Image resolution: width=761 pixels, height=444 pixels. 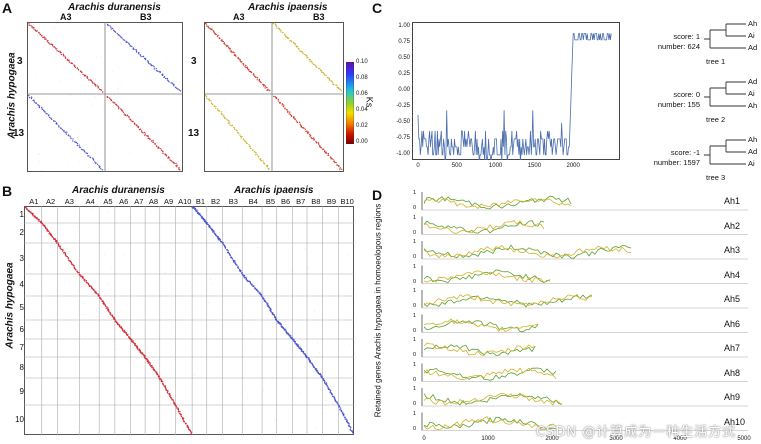 I want to click on panel-a-col-label-b3: B3, so click(x=146, y=17).